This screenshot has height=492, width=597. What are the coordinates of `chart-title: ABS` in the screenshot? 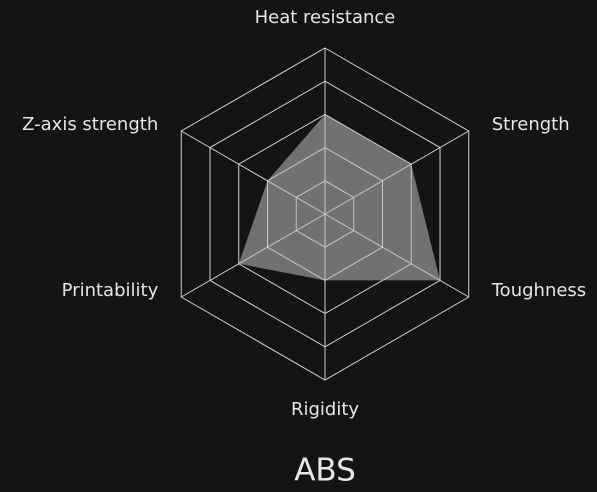 It's located at (325, 471).